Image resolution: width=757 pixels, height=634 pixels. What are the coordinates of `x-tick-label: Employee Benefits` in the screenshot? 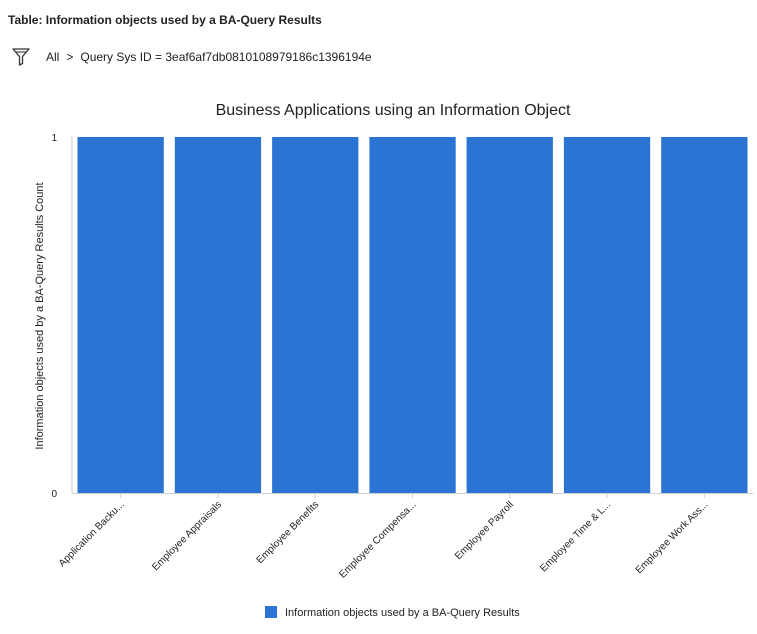 It's located at (288, 532).